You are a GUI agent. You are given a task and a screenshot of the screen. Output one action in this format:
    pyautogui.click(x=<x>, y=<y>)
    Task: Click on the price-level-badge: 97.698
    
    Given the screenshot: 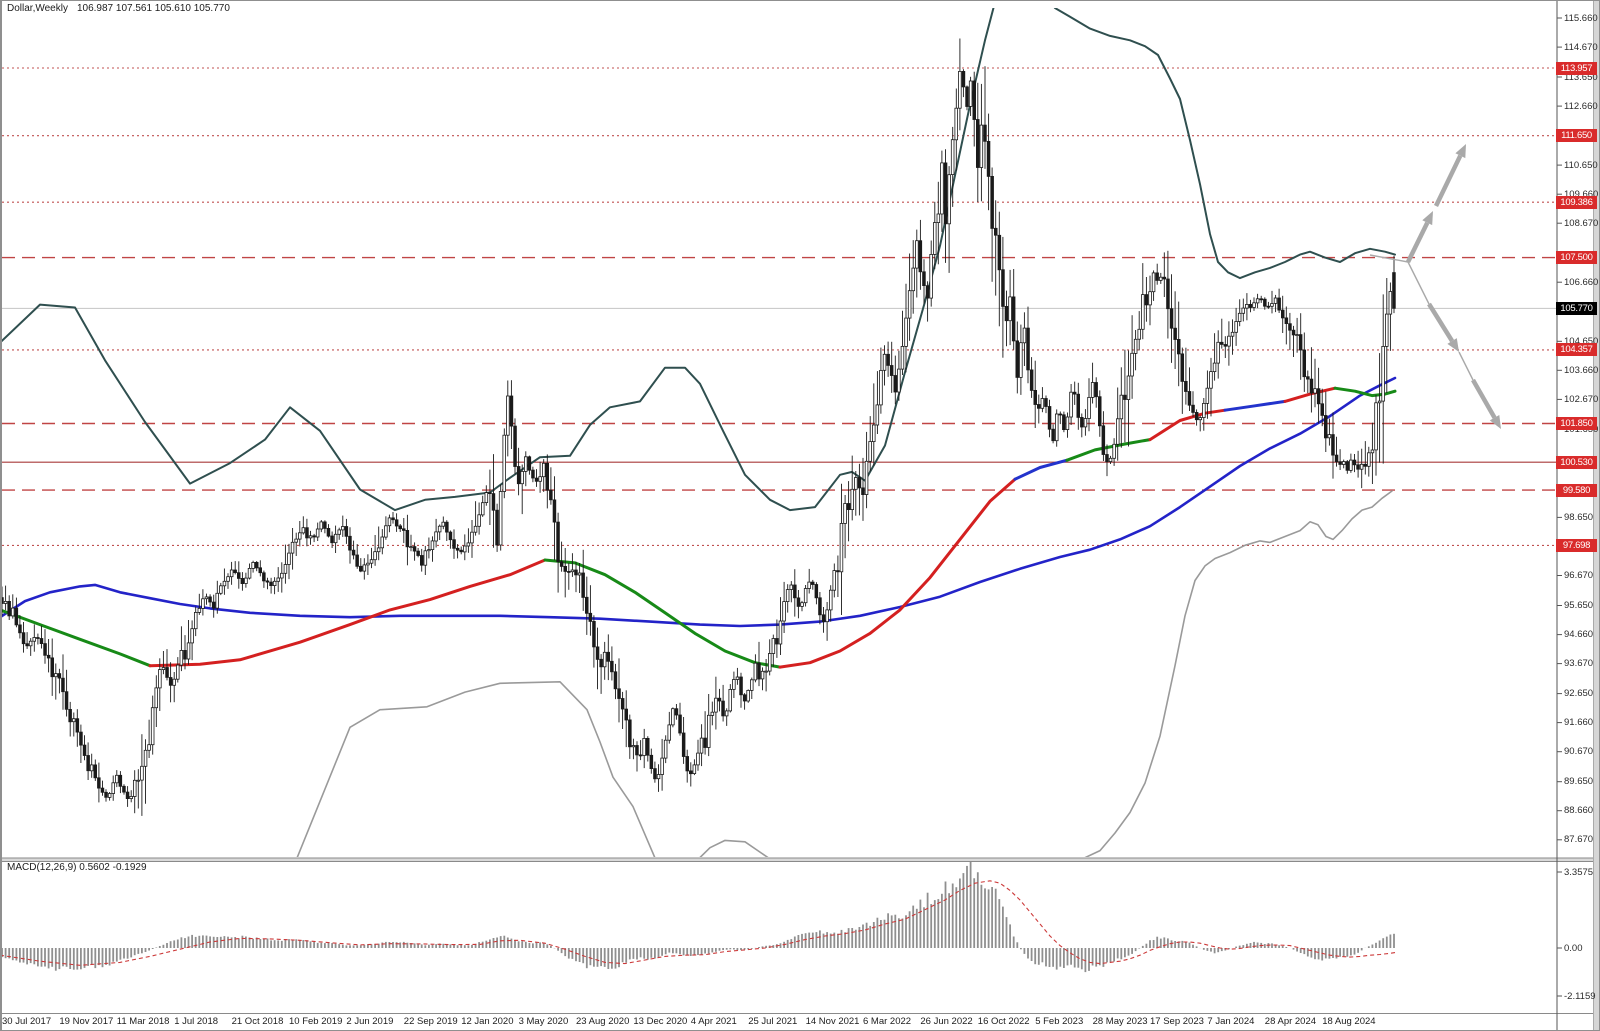 What is the action you would take?
    pyautogui.click(x=1576, y=545)
    